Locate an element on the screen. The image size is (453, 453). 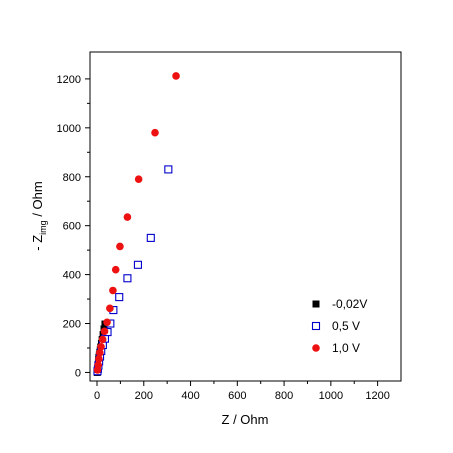
y-axis-title-tail: / Ohm is located at coordinates (37, 200).